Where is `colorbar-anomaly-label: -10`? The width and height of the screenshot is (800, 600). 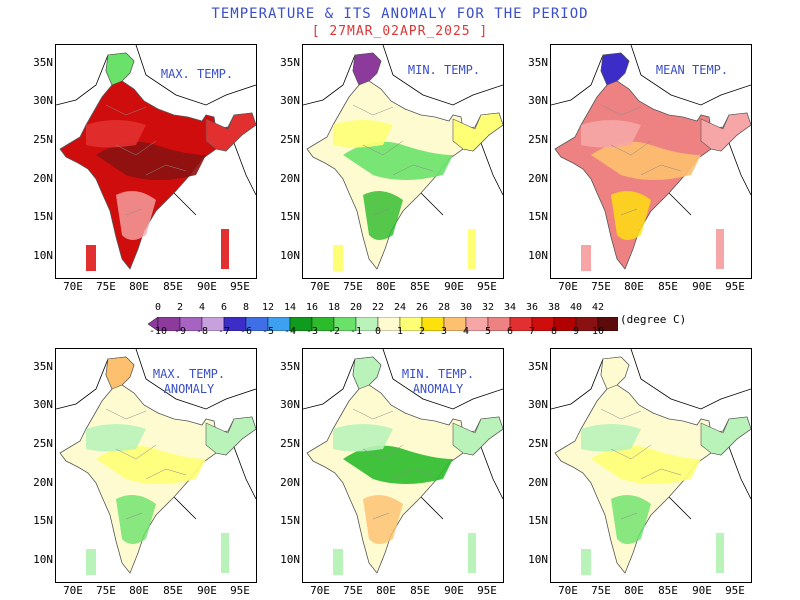
colorbar-anomaly-label: -10 is located at coordinates (158, 331).